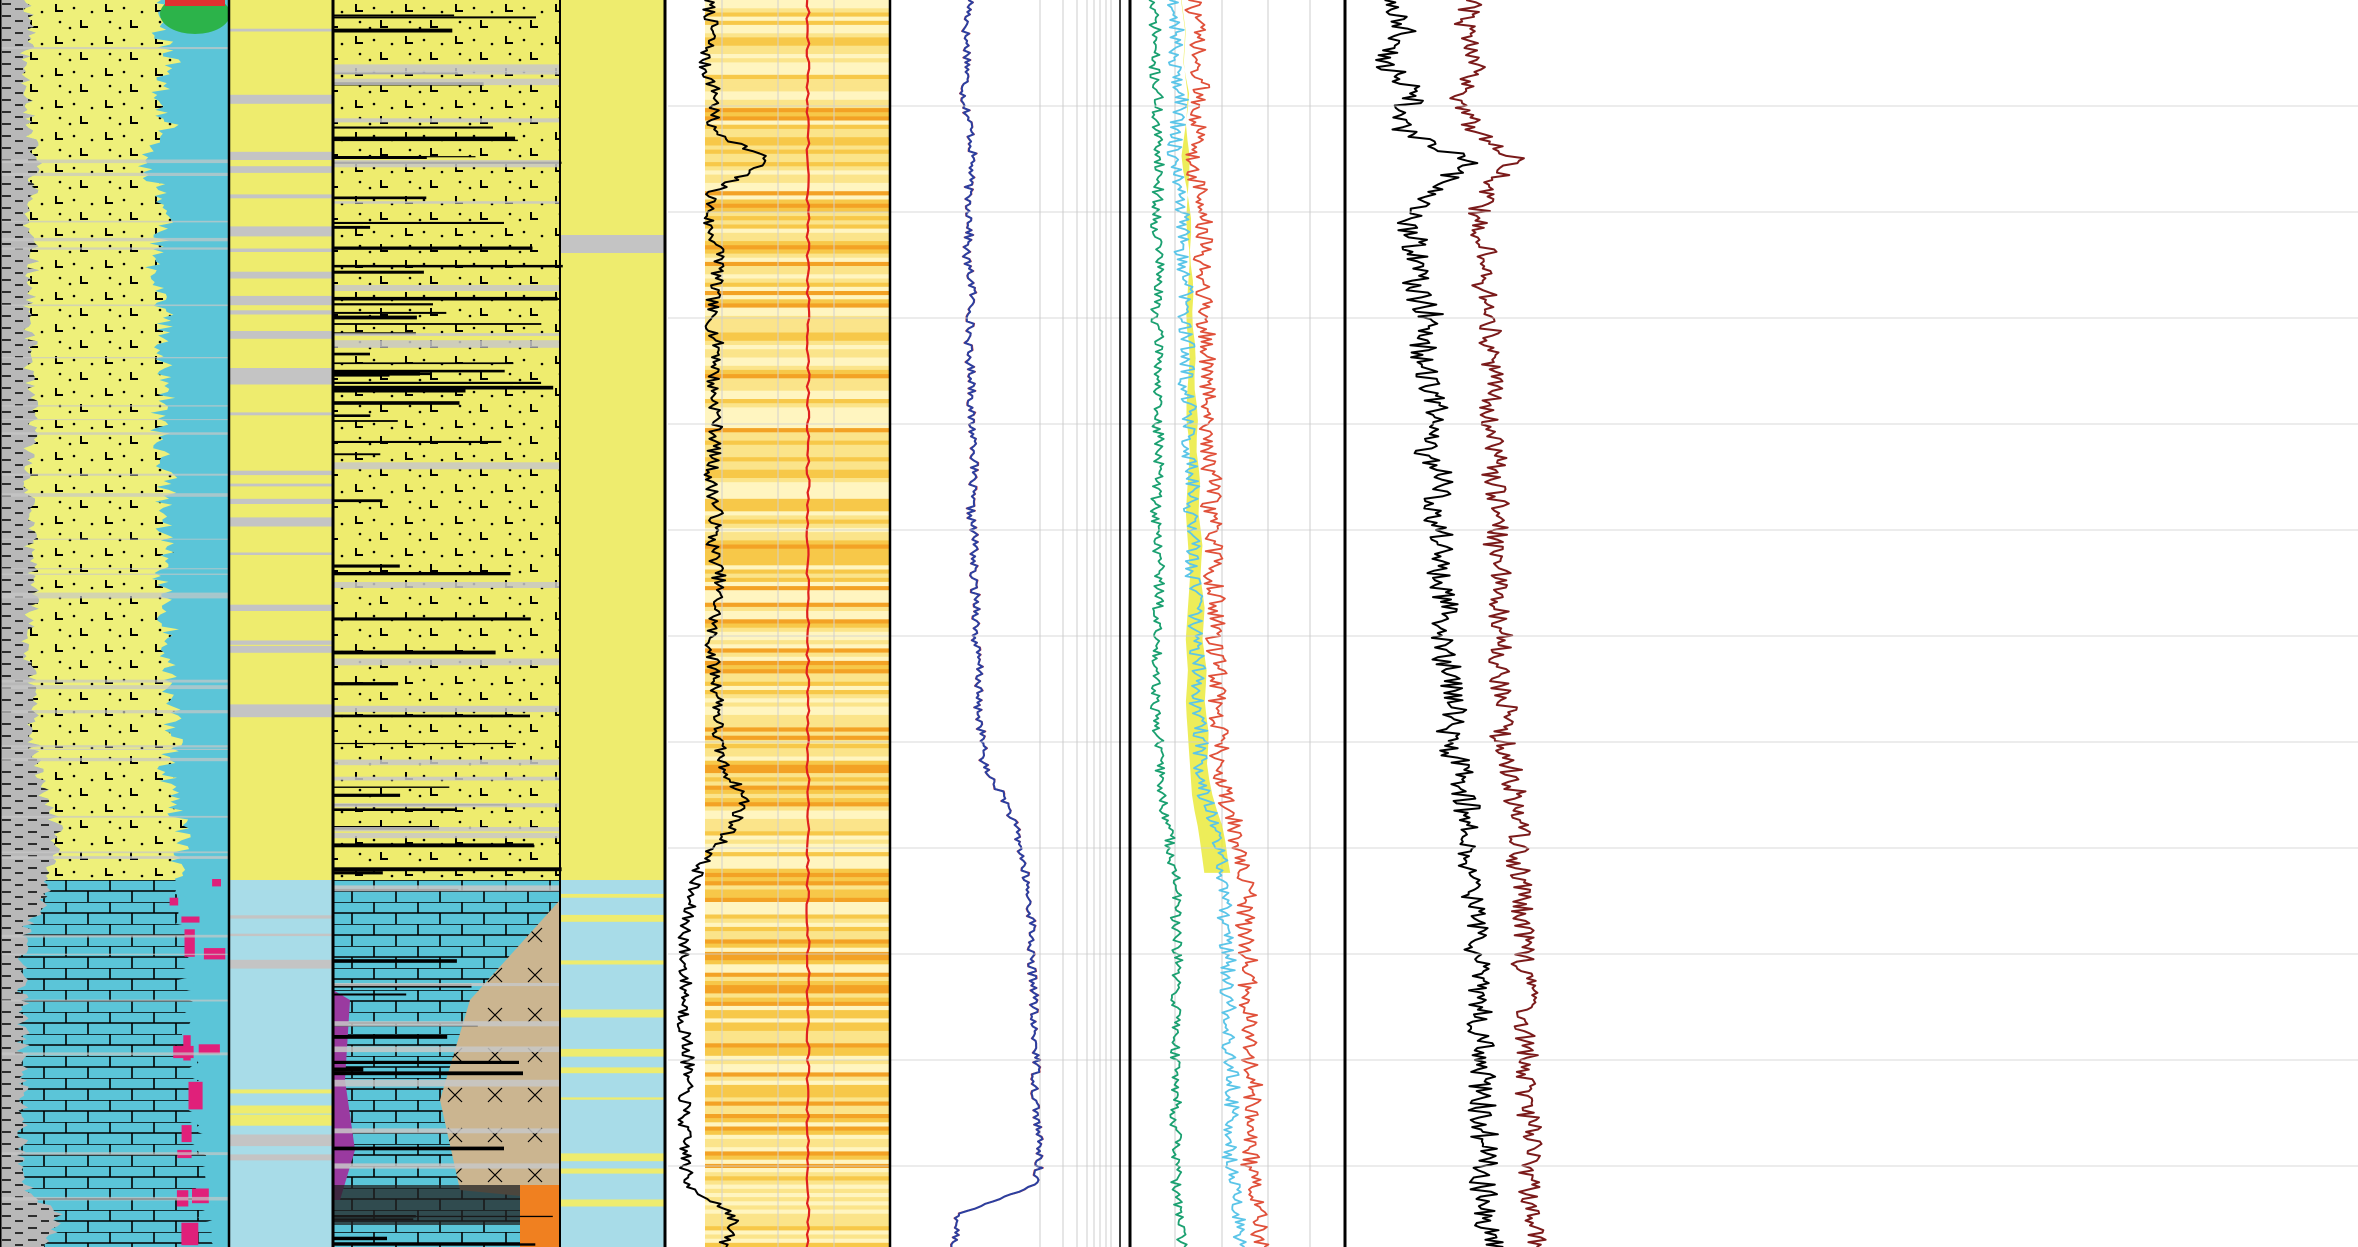 Image resolution: width=2358 pixels, height=1247 pixels. Describe the element at coordinates (174, 901) in the screenshot. I see `calcite-spike` at that location.